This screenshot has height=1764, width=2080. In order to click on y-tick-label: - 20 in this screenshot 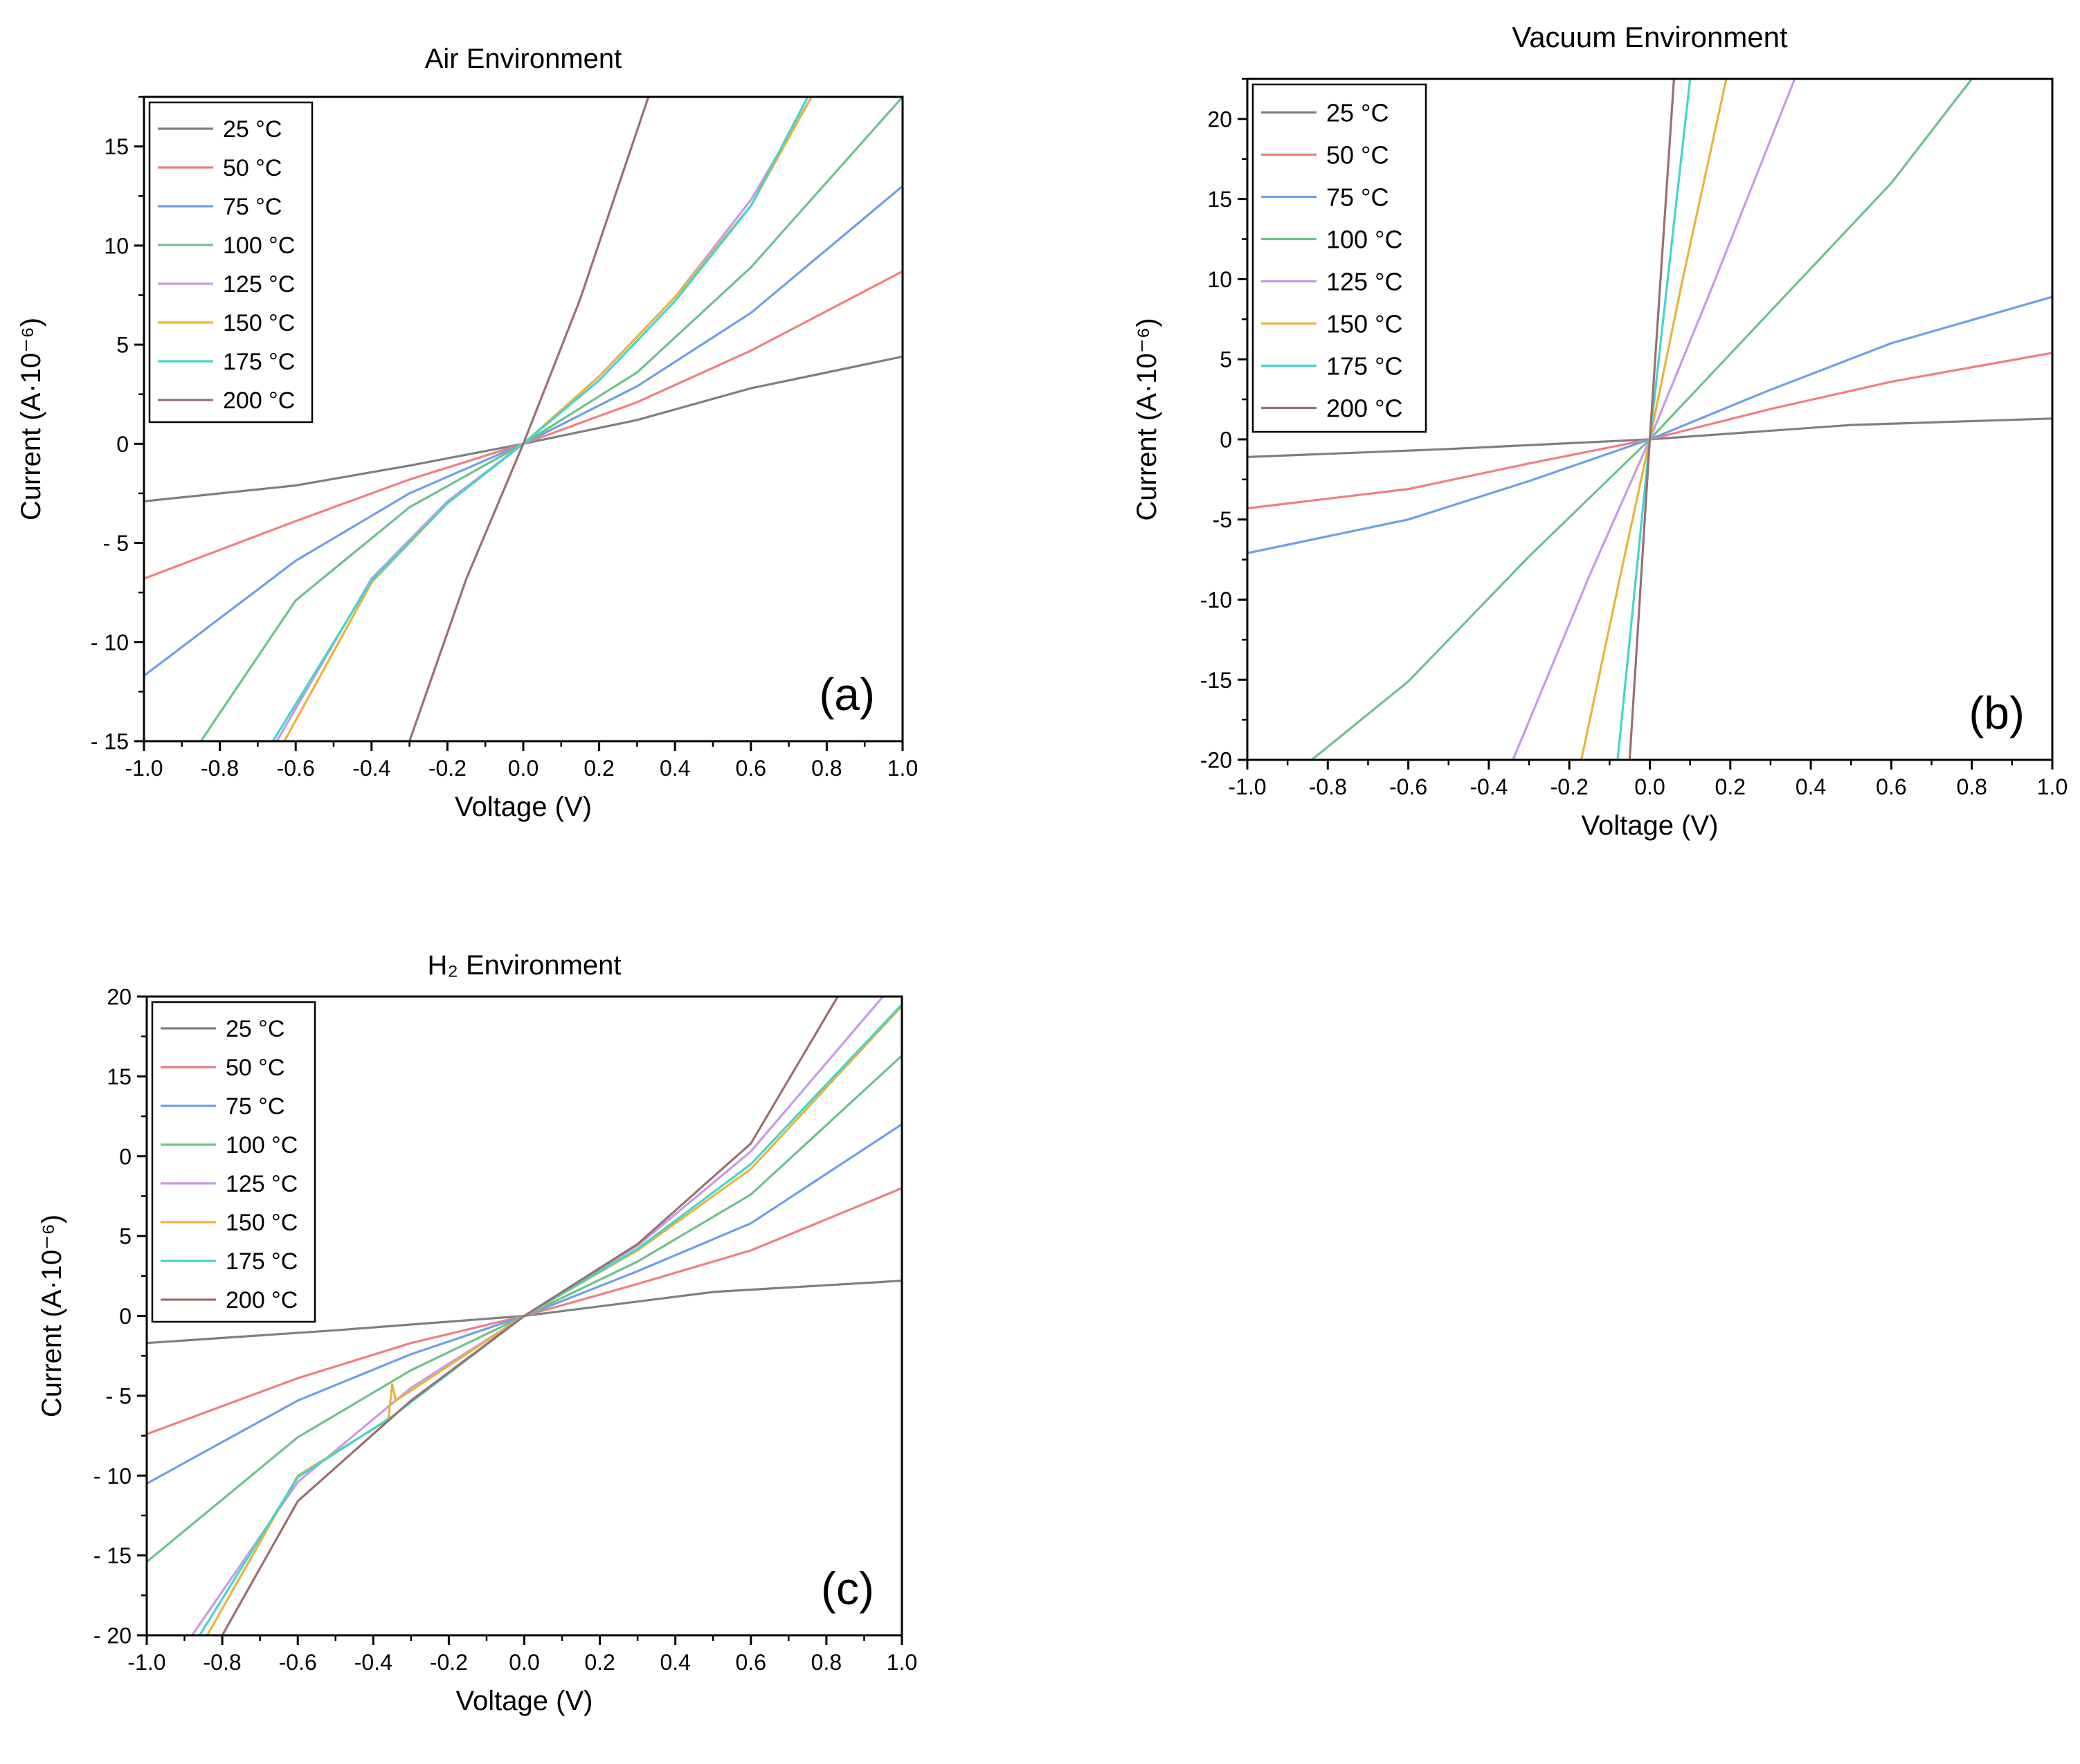, I will do `click(113, 1636)`.